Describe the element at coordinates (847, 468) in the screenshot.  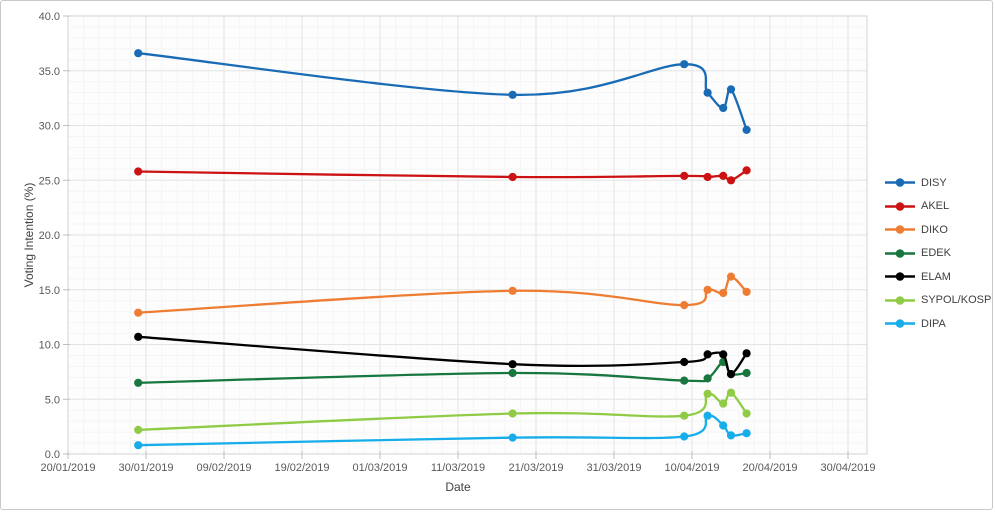
I see `x-tick-label: 30/04/2019` at that location.